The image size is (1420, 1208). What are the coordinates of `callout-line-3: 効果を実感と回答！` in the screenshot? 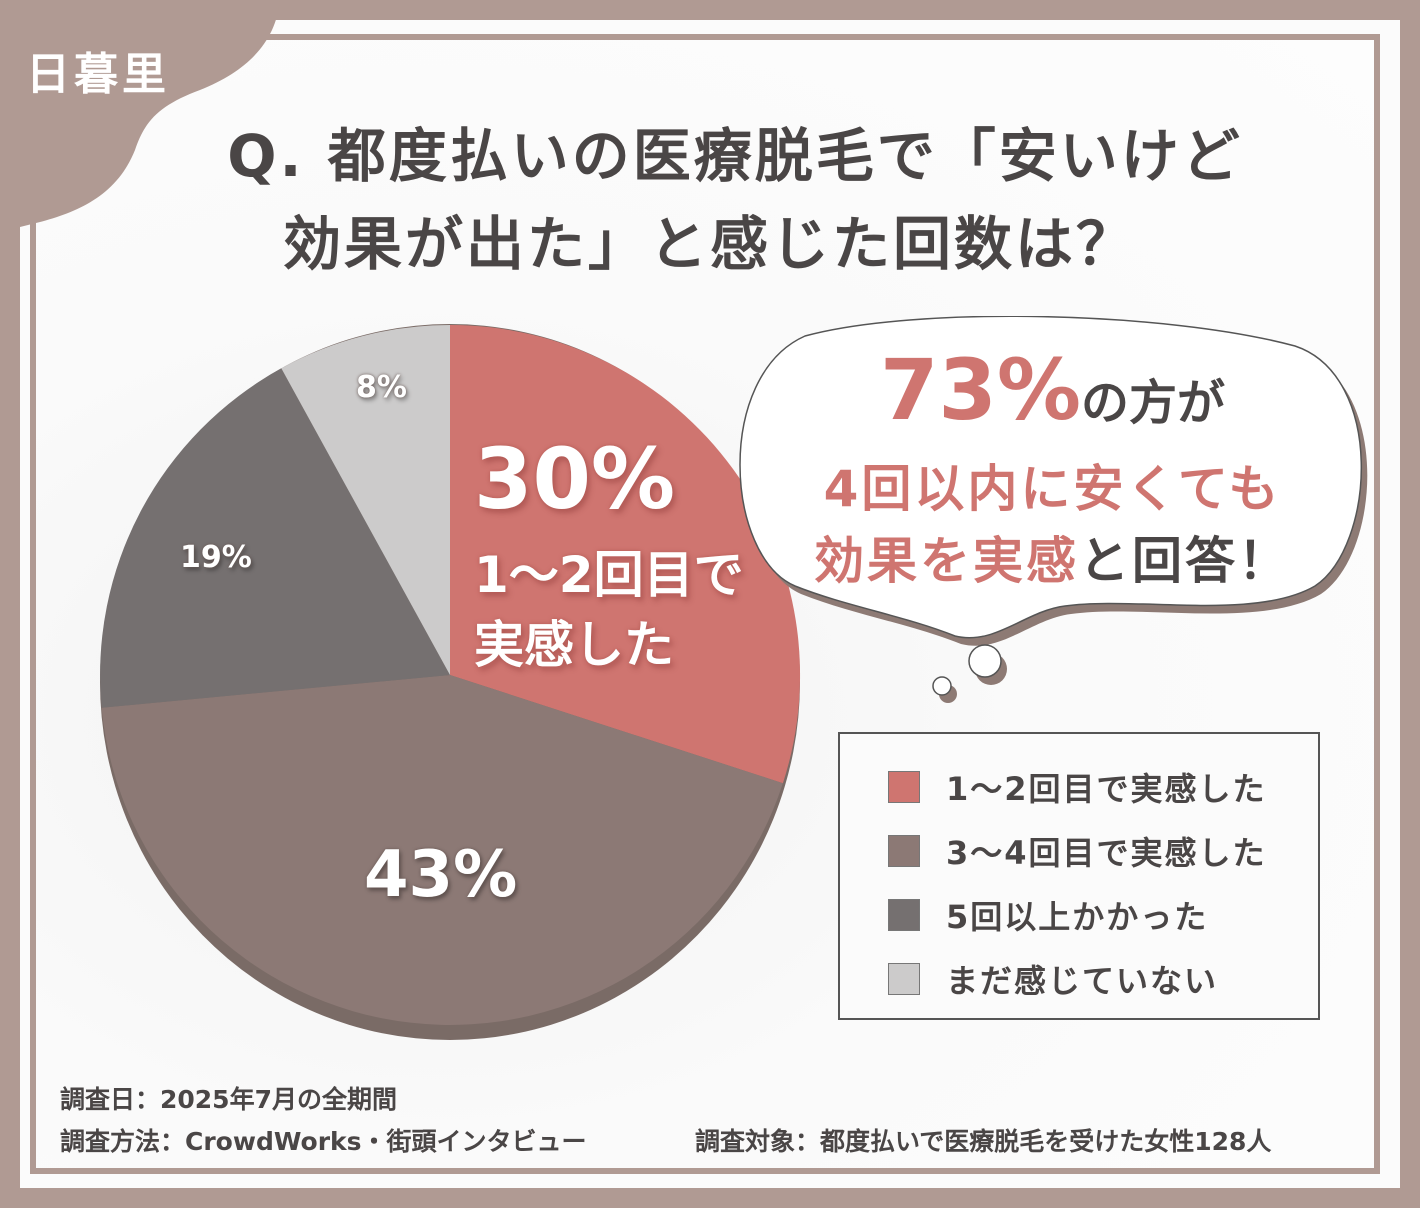 It's located at (1052, 561).